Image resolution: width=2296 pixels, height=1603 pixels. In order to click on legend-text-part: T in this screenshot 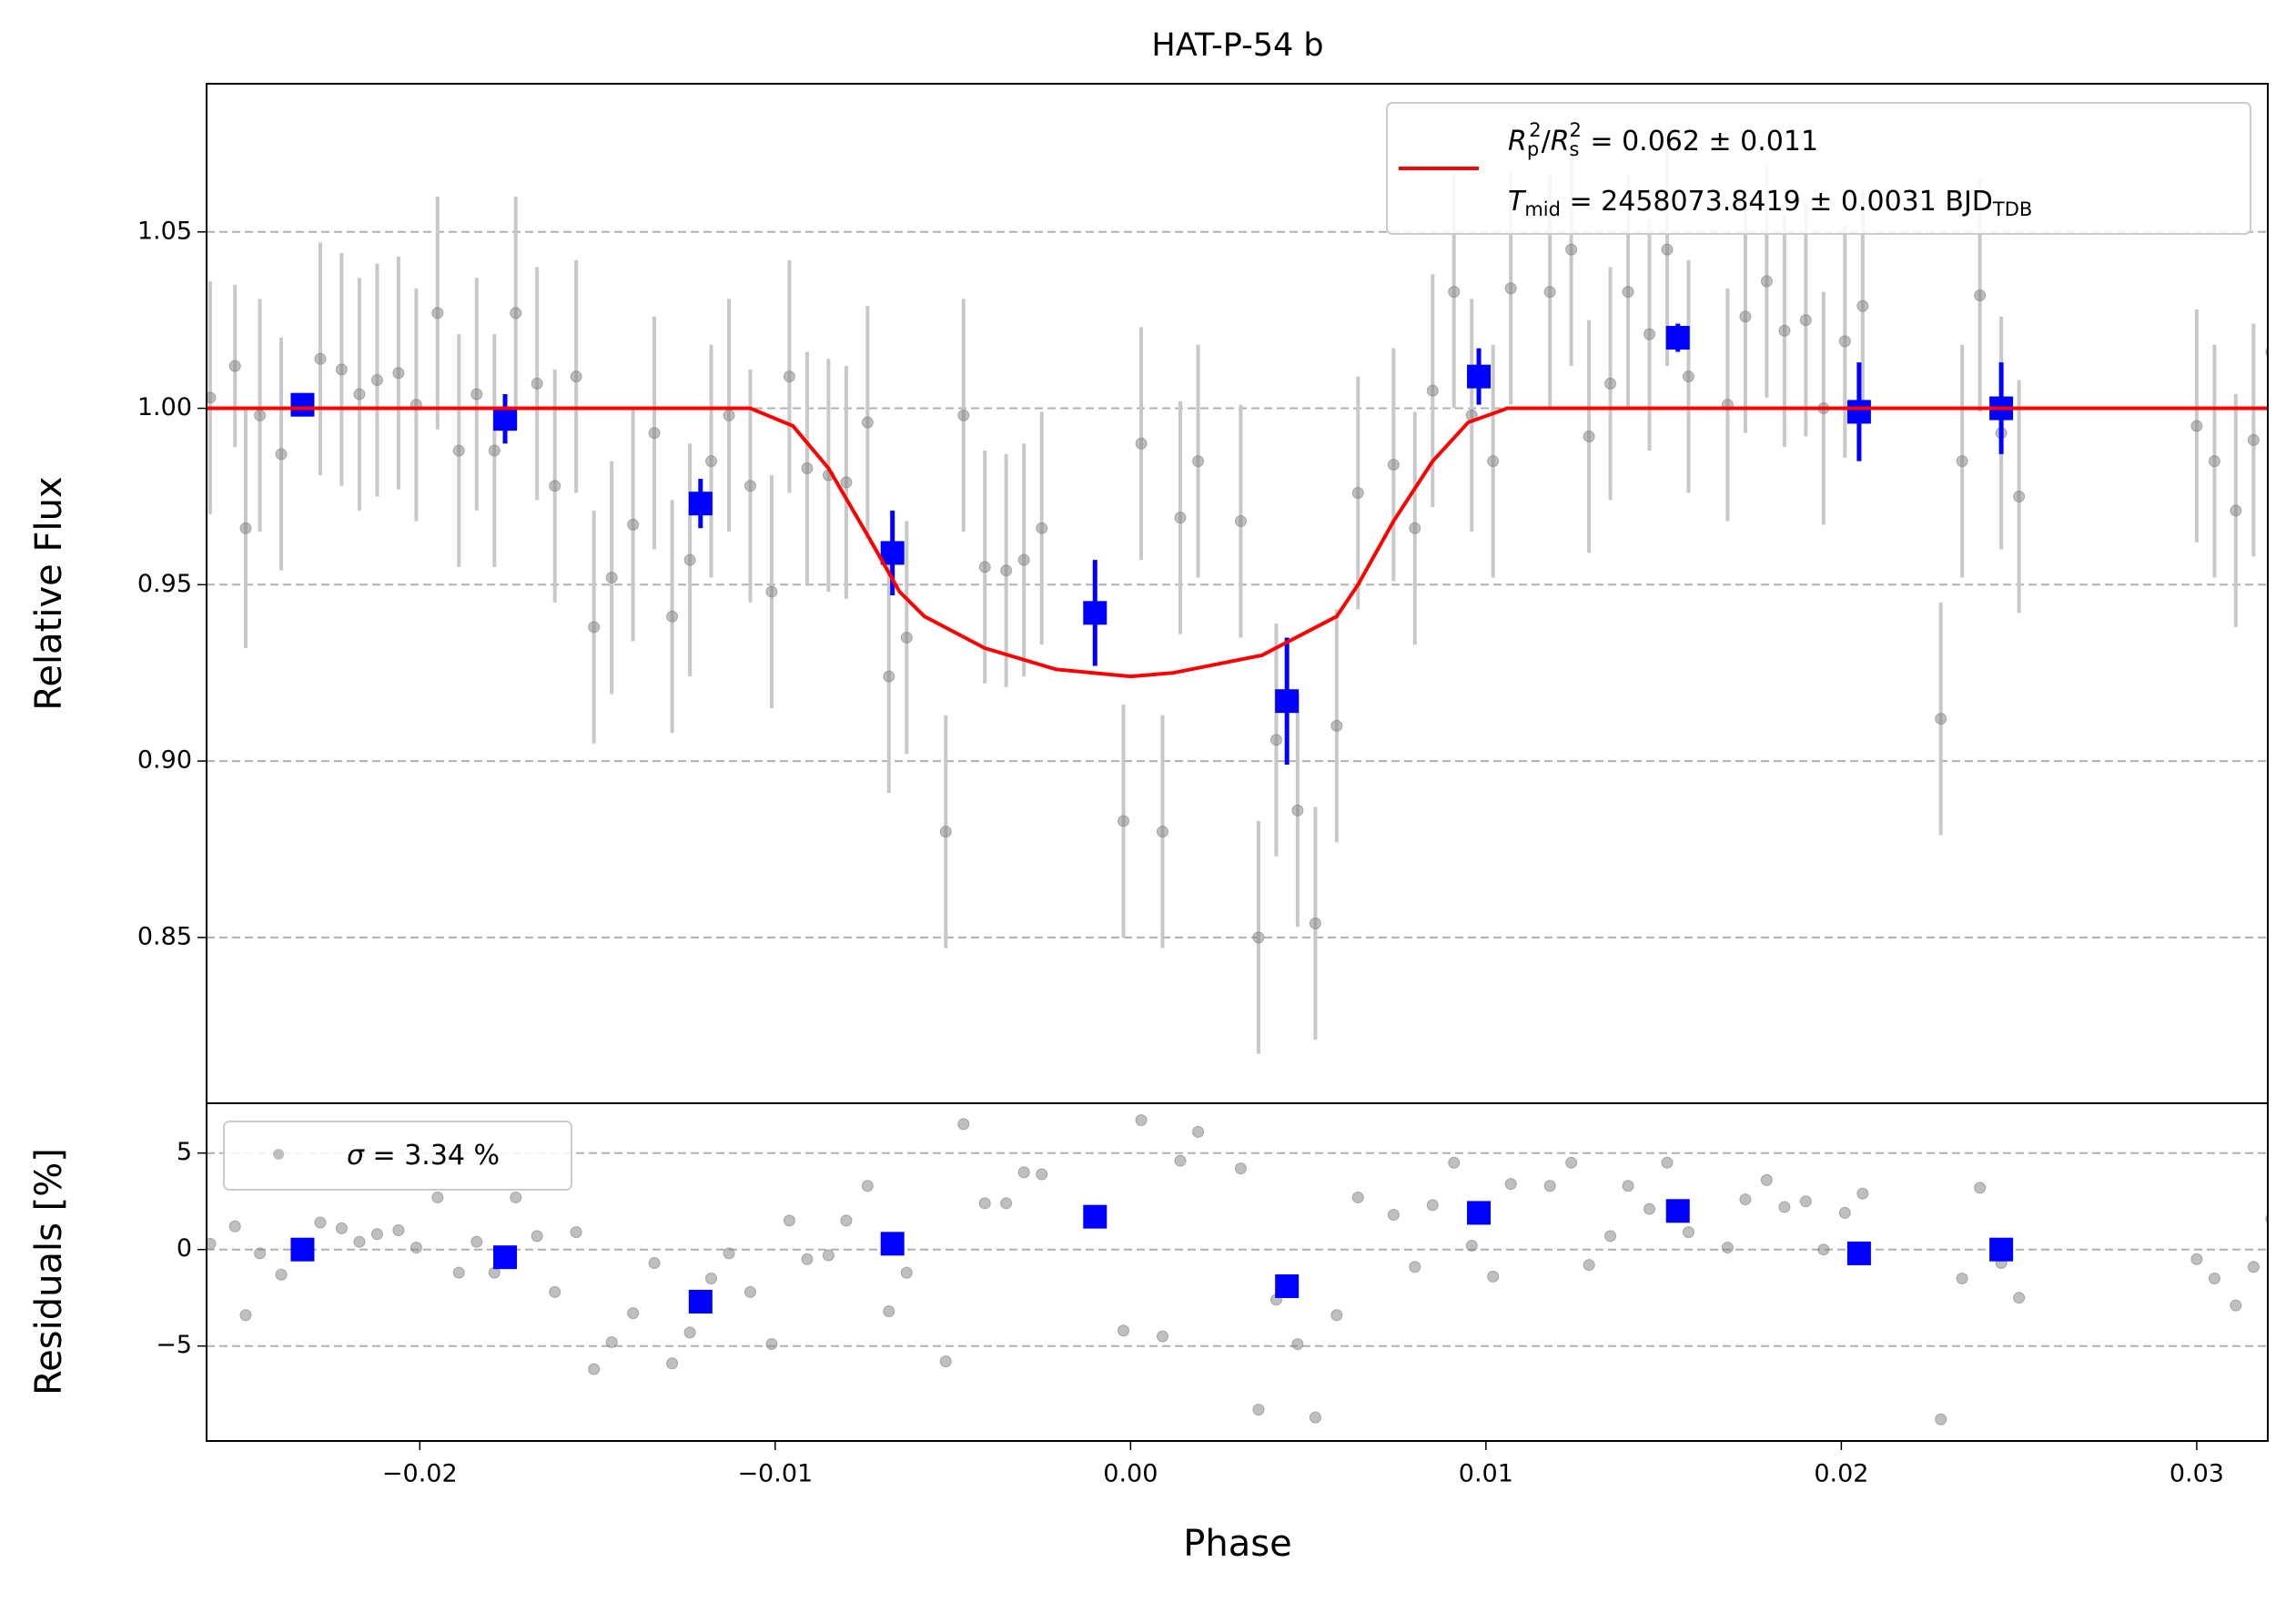, I will do `click(1518, 202)`.